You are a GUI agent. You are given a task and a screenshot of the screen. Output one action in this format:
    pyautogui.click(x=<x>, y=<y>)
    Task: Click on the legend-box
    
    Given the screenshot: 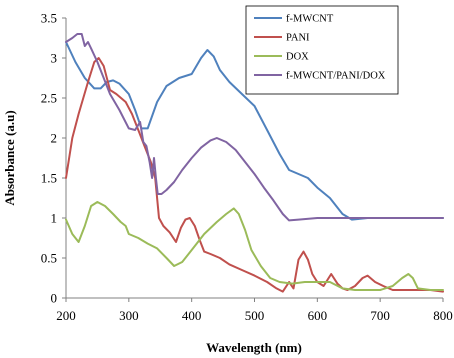 What is the action you would take?
    pyautogui.click(x=322, y=50)
    